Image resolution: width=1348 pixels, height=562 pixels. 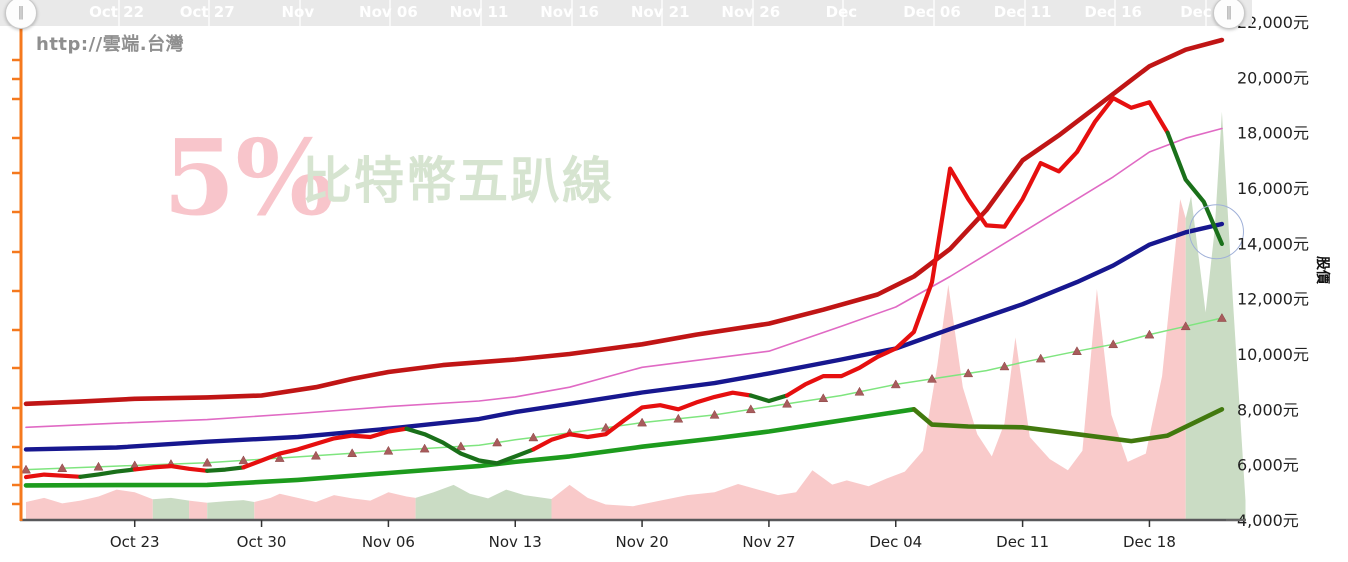 What do you see at coordinates (1273, 299) in the screenshot?
I see `y-axis-label: 12,000元` at bounding box center [1273, 299].